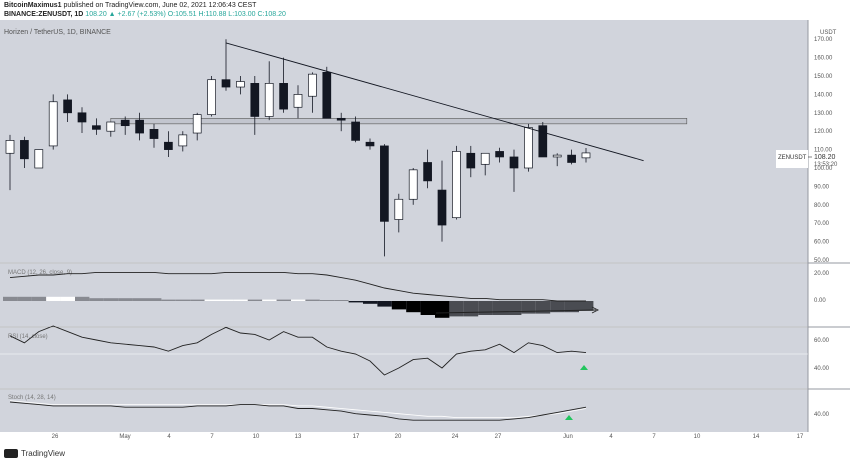  Describe the element at coordinates (298, 437) in the screenshot. I see `time-tick-label: 13` at that location.